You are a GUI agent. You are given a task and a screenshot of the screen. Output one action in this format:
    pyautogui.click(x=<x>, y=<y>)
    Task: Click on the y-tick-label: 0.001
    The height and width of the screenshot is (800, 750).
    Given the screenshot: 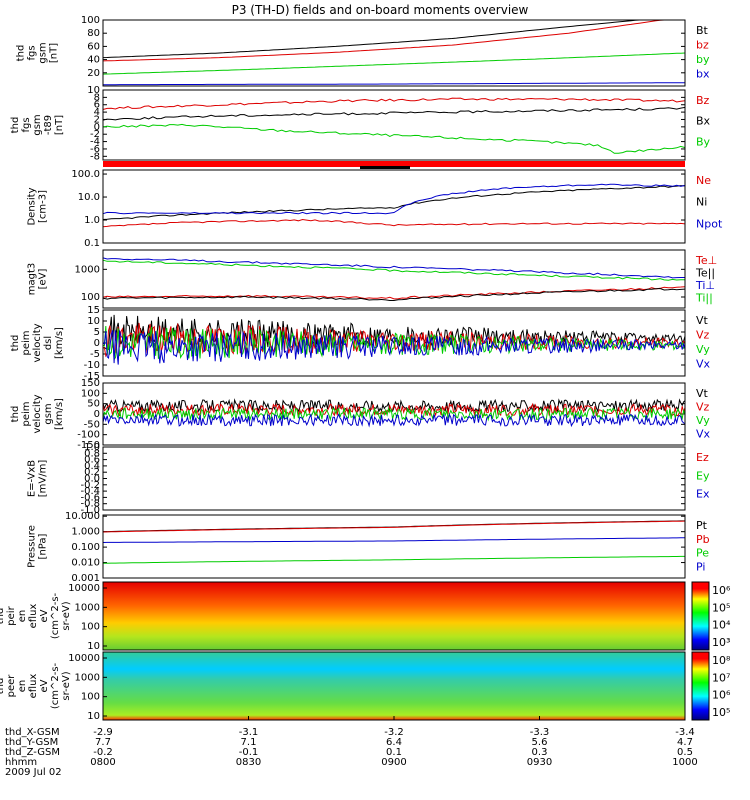 What is the action you would take?
    pyautogui.click(x=85, y=578)
    